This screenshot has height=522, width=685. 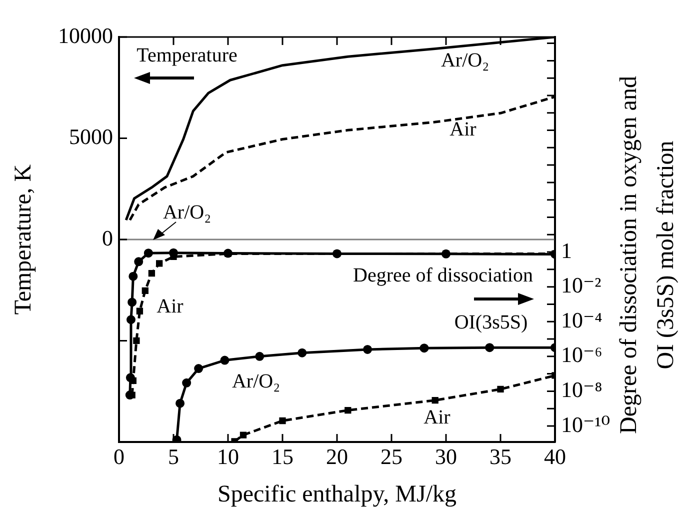 What do you see at coordinates (228, 456) in the screenshot?
I see `x-tick-label: 10` at bounding box center [228, 456].